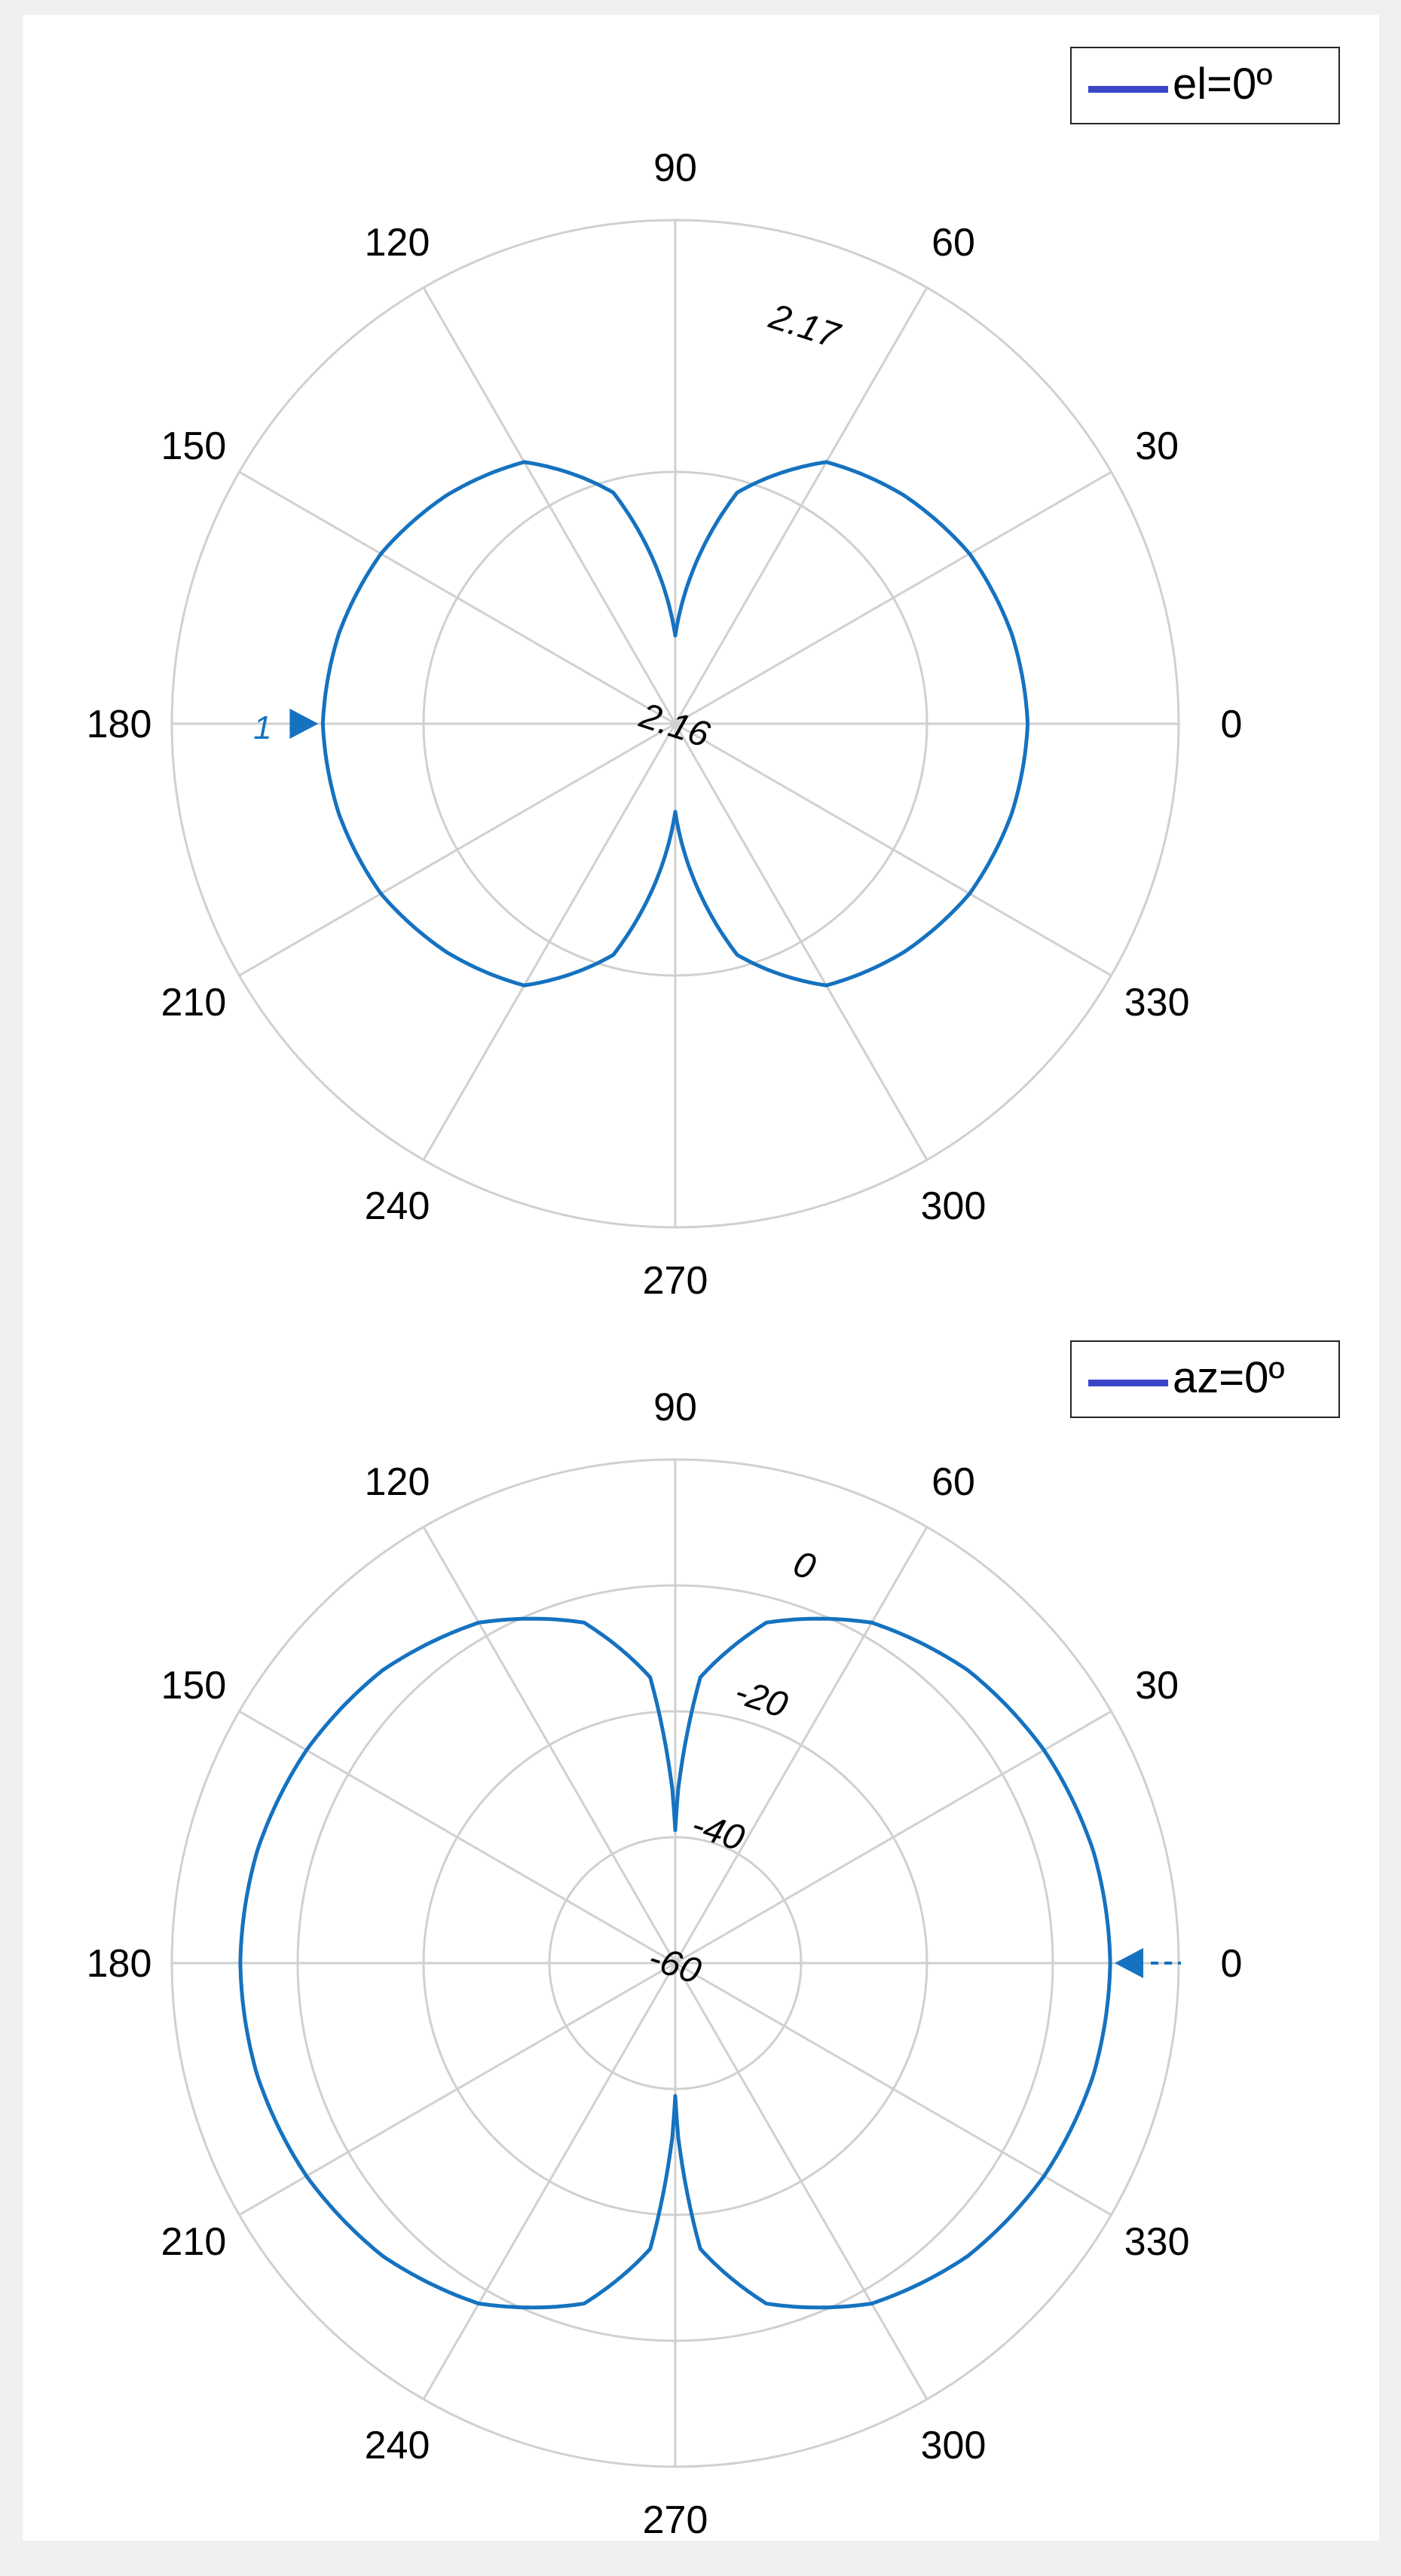 The image size is (1401, 2576). I want to click on series-trace, so click(675, 724).